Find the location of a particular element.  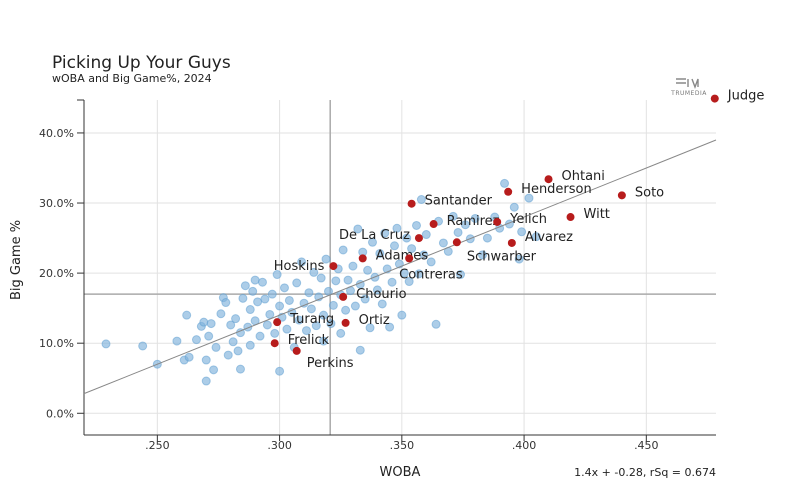

player-label: Judge is located at coordinates (746, 96).